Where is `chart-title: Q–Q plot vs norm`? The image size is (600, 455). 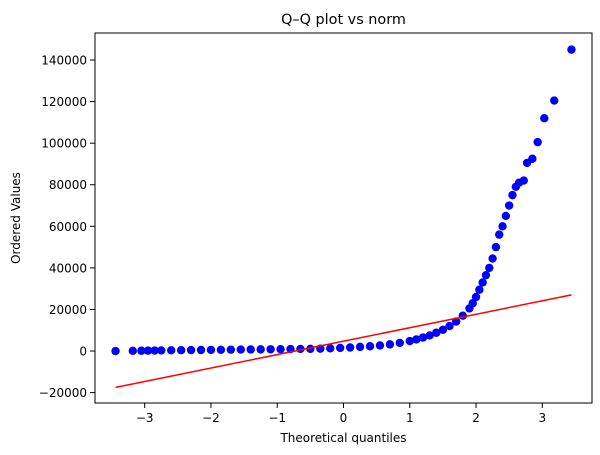
chart-title: Q–Q plot vs norm is located at coordinates (343, 20).